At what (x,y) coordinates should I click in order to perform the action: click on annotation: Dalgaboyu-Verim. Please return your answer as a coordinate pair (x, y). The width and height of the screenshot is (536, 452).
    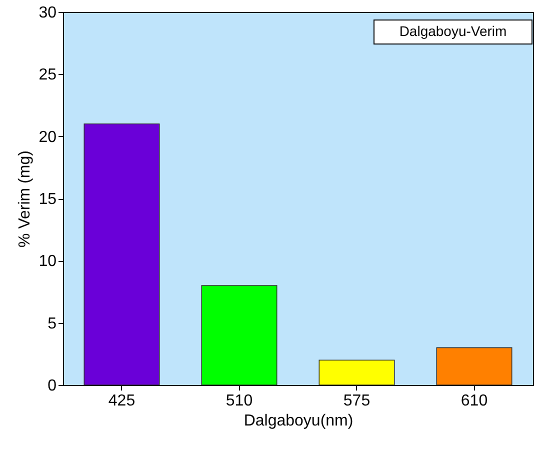
    Looking at the image, I should click on (453, 31).